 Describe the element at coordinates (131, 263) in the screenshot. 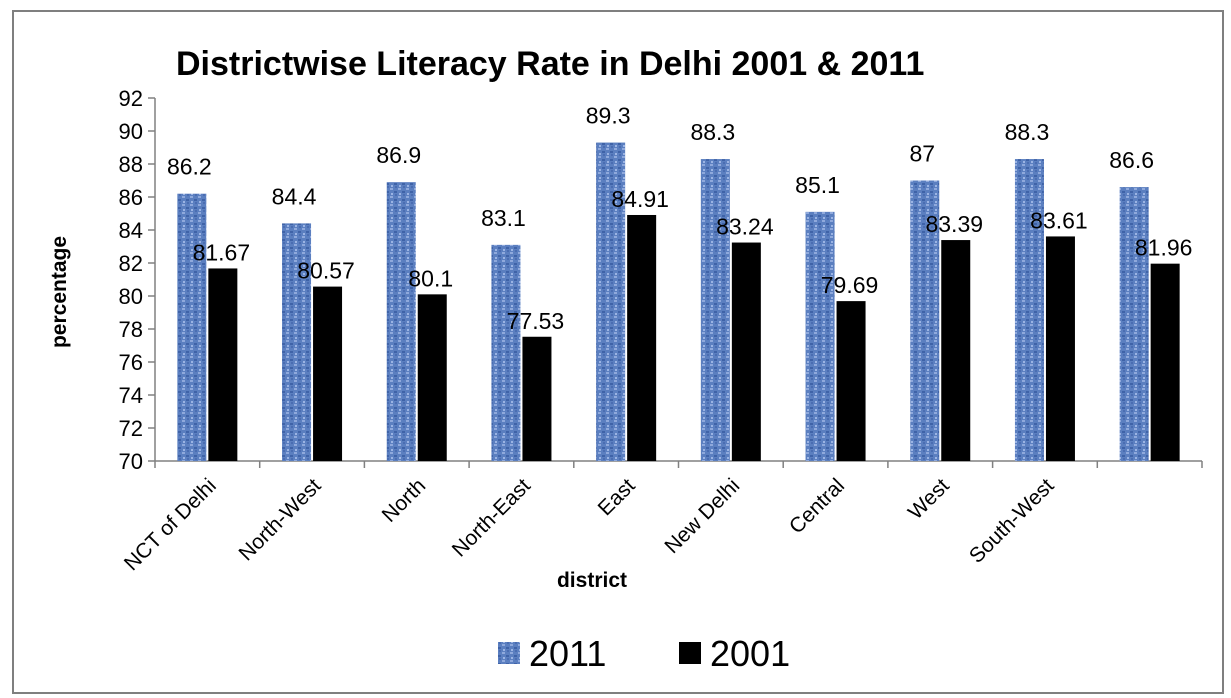

I see `y-tick-label: 82` at that location.